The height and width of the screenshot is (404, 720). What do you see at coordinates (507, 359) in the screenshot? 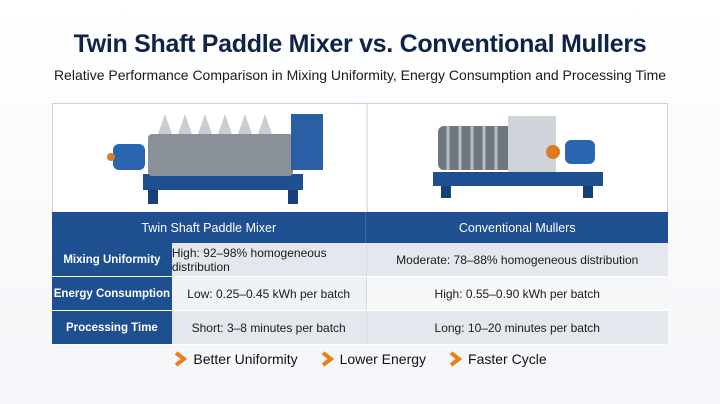
I see `footer-label: Faster Cycle` at bounding box center [507, 359].